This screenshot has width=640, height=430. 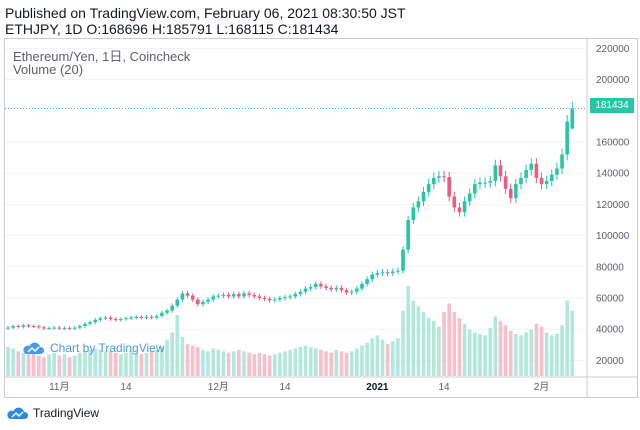 I want to click on tradingview-cloud-icon, so click(x=33, y=348).